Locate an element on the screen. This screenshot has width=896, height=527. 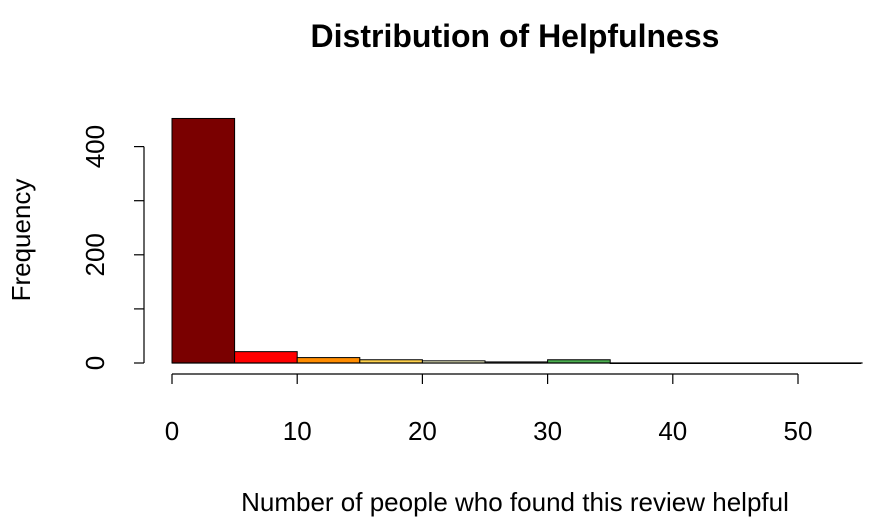
y-axis-label: Frequency is located at coordinates (21, 240).